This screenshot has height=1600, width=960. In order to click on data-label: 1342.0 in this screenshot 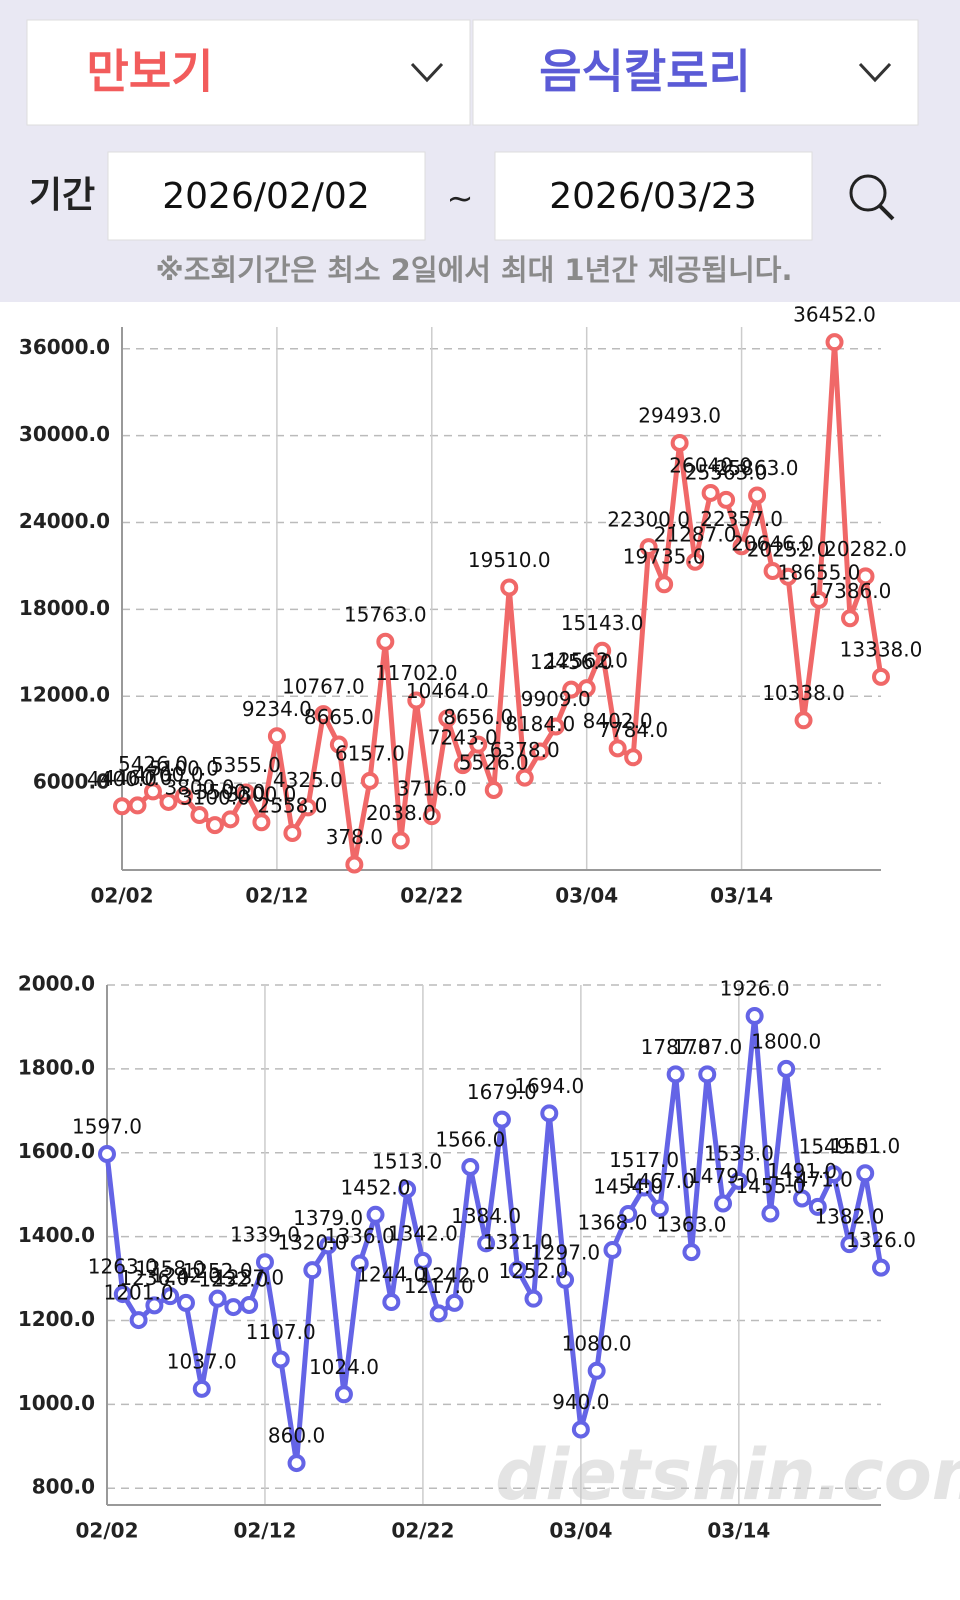, I will do `click(423, 1233)`.